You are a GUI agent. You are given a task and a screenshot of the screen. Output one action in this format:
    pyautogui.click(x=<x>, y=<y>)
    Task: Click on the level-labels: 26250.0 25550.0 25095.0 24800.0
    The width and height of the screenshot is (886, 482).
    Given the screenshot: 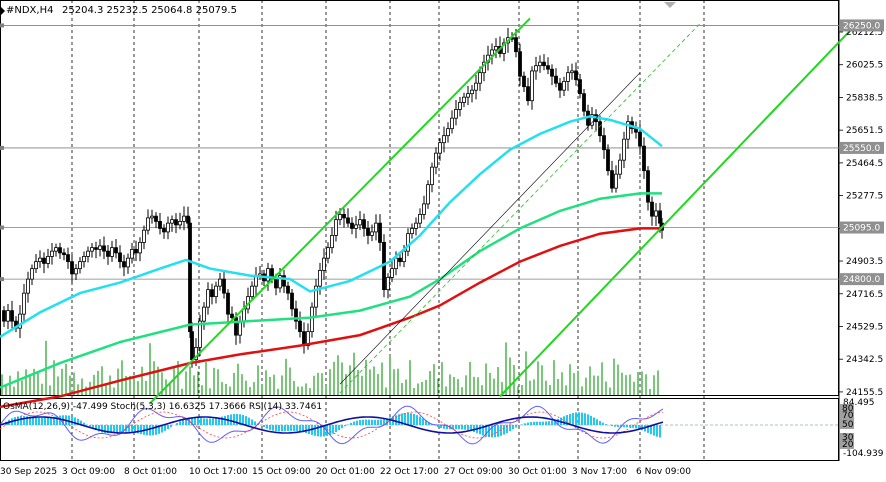 What is the action you would take?
    pyautogui.click(x=862, y=152)
    